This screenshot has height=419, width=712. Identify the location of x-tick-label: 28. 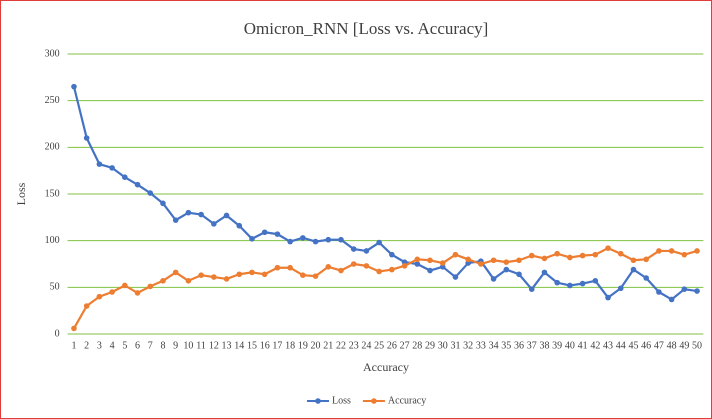
(417, 345).